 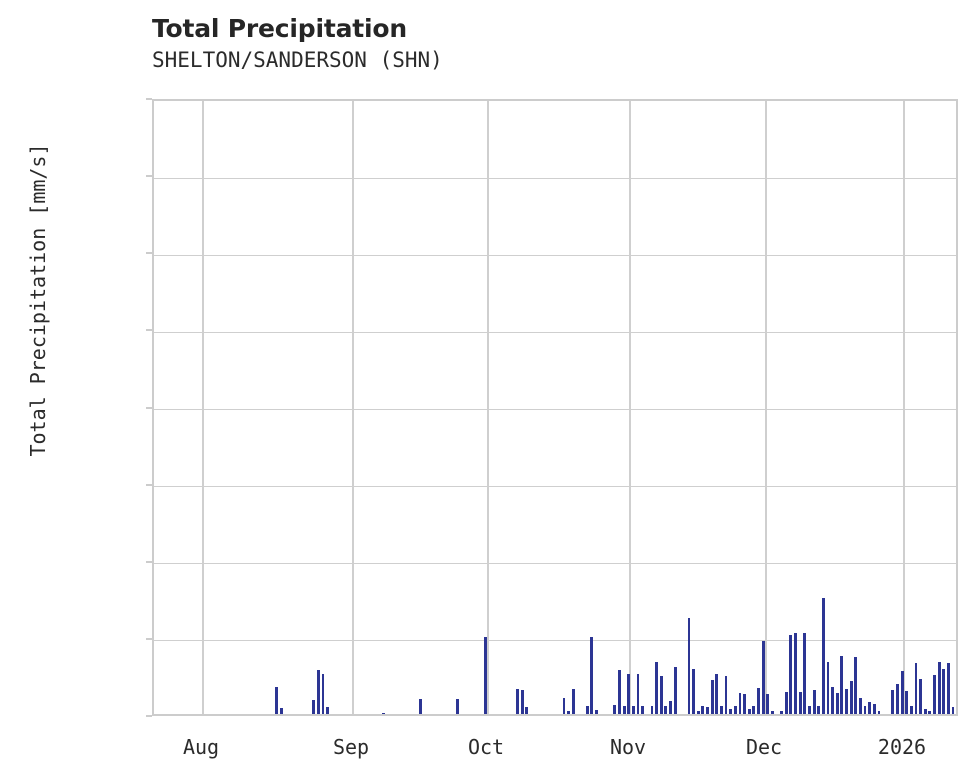 What do you see at coordinates (297, 60) in the screenshot?
I see `chart-subtitle-station: SHELTON/SANDERSON (SHN)` at bounding box center [297, 60].